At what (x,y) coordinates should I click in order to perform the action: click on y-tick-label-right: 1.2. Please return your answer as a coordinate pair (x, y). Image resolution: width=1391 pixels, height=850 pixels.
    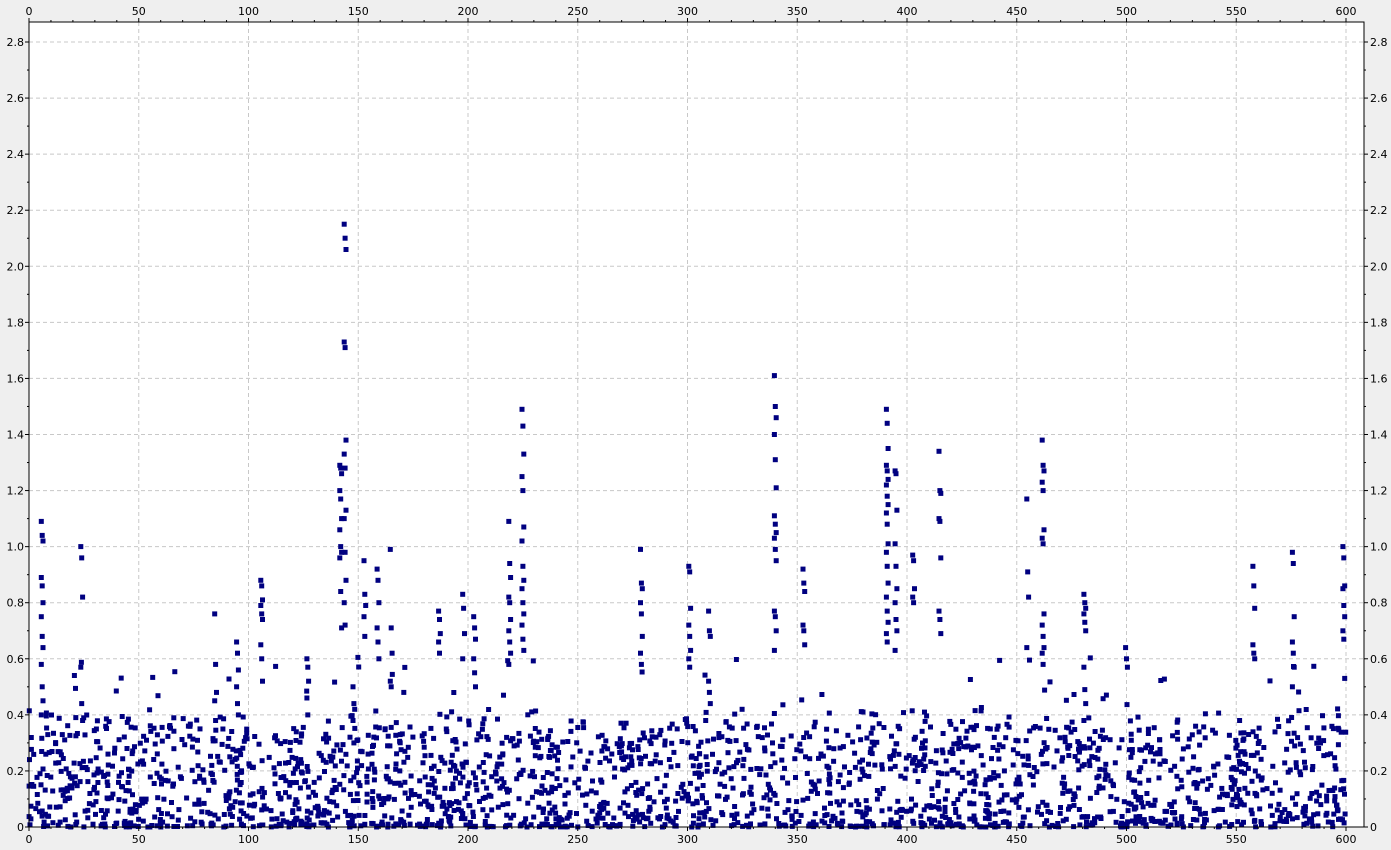
    Looking at the image, I should click on (1379, 491).